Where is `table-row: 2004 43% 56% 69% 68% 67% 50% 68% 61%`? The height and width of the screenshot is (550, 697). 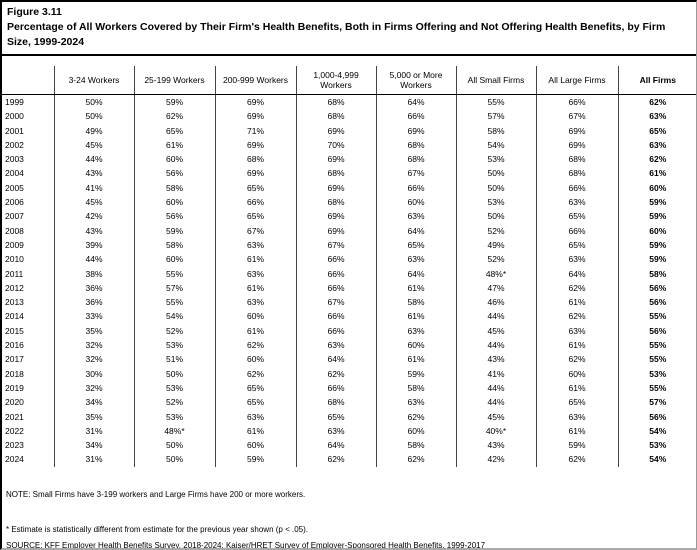 table-row: 2004 43% 56% 69% 68% 67% 50% 68% 61% is located at coordinates (349, 173).